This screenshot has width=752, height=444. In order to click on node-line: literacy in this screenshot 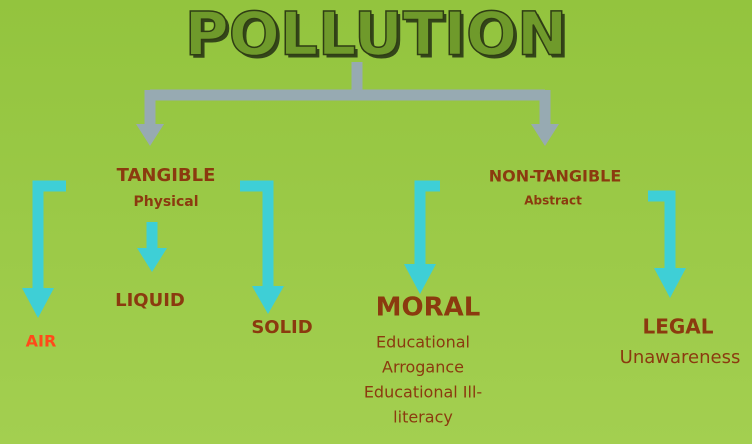, I will do `click(423, 417)`.